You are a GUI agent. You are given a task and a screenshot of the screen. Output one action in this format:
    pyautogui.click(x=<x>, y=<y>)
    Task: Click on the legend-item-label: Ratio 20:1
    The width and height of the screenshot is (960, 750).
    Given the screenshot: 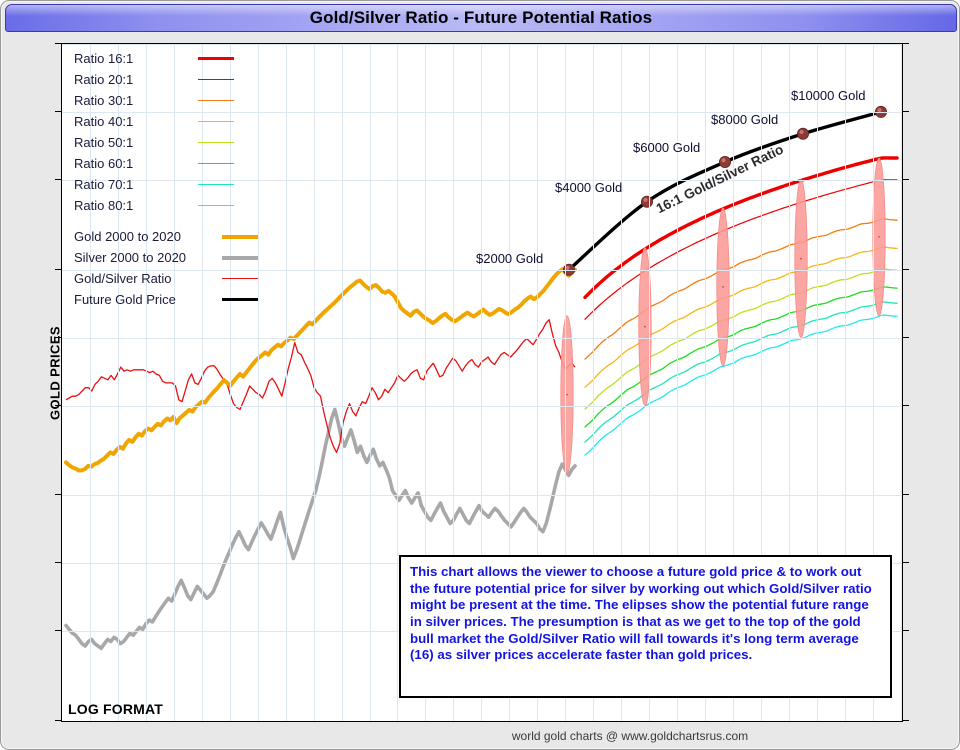 What is the action you would take?
    pyautogui.click(x=104, y=79)
    